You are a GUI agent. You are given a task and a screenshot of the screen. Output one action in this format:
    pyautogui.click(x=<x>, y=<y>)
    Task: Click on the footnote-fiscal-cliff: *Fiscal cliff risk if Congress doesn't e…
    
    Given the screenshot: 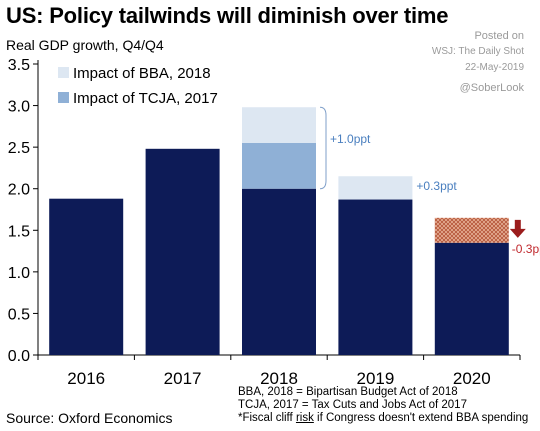 What is the action you would take?
    pyautogui.click(x=383, y=418)
    